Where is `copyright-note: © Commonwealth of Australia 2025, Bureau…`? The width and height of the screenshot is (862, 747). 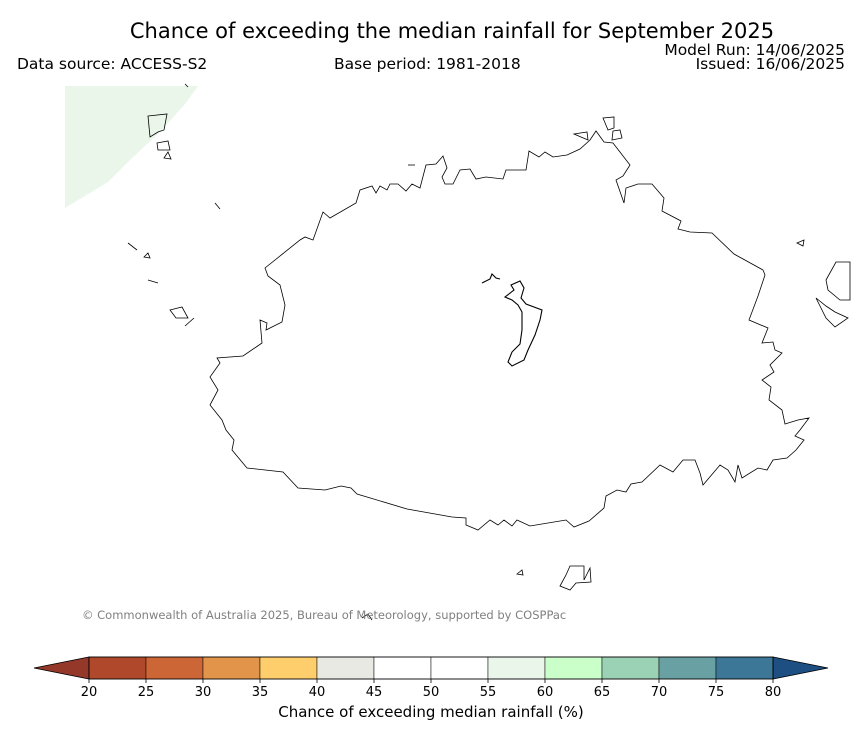 copyright-note: © Commonwealth of Australia 2025, Bureau… is located at coordinates (324, 615).